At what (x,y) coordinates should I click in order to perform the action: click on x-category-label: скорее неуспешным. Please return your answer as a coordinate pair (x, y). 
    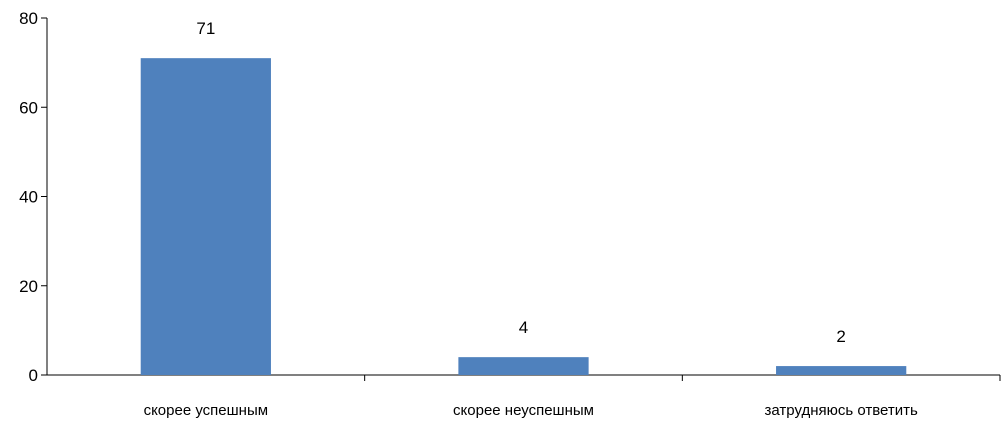
    Looking at the image, I should click on (523, 410).